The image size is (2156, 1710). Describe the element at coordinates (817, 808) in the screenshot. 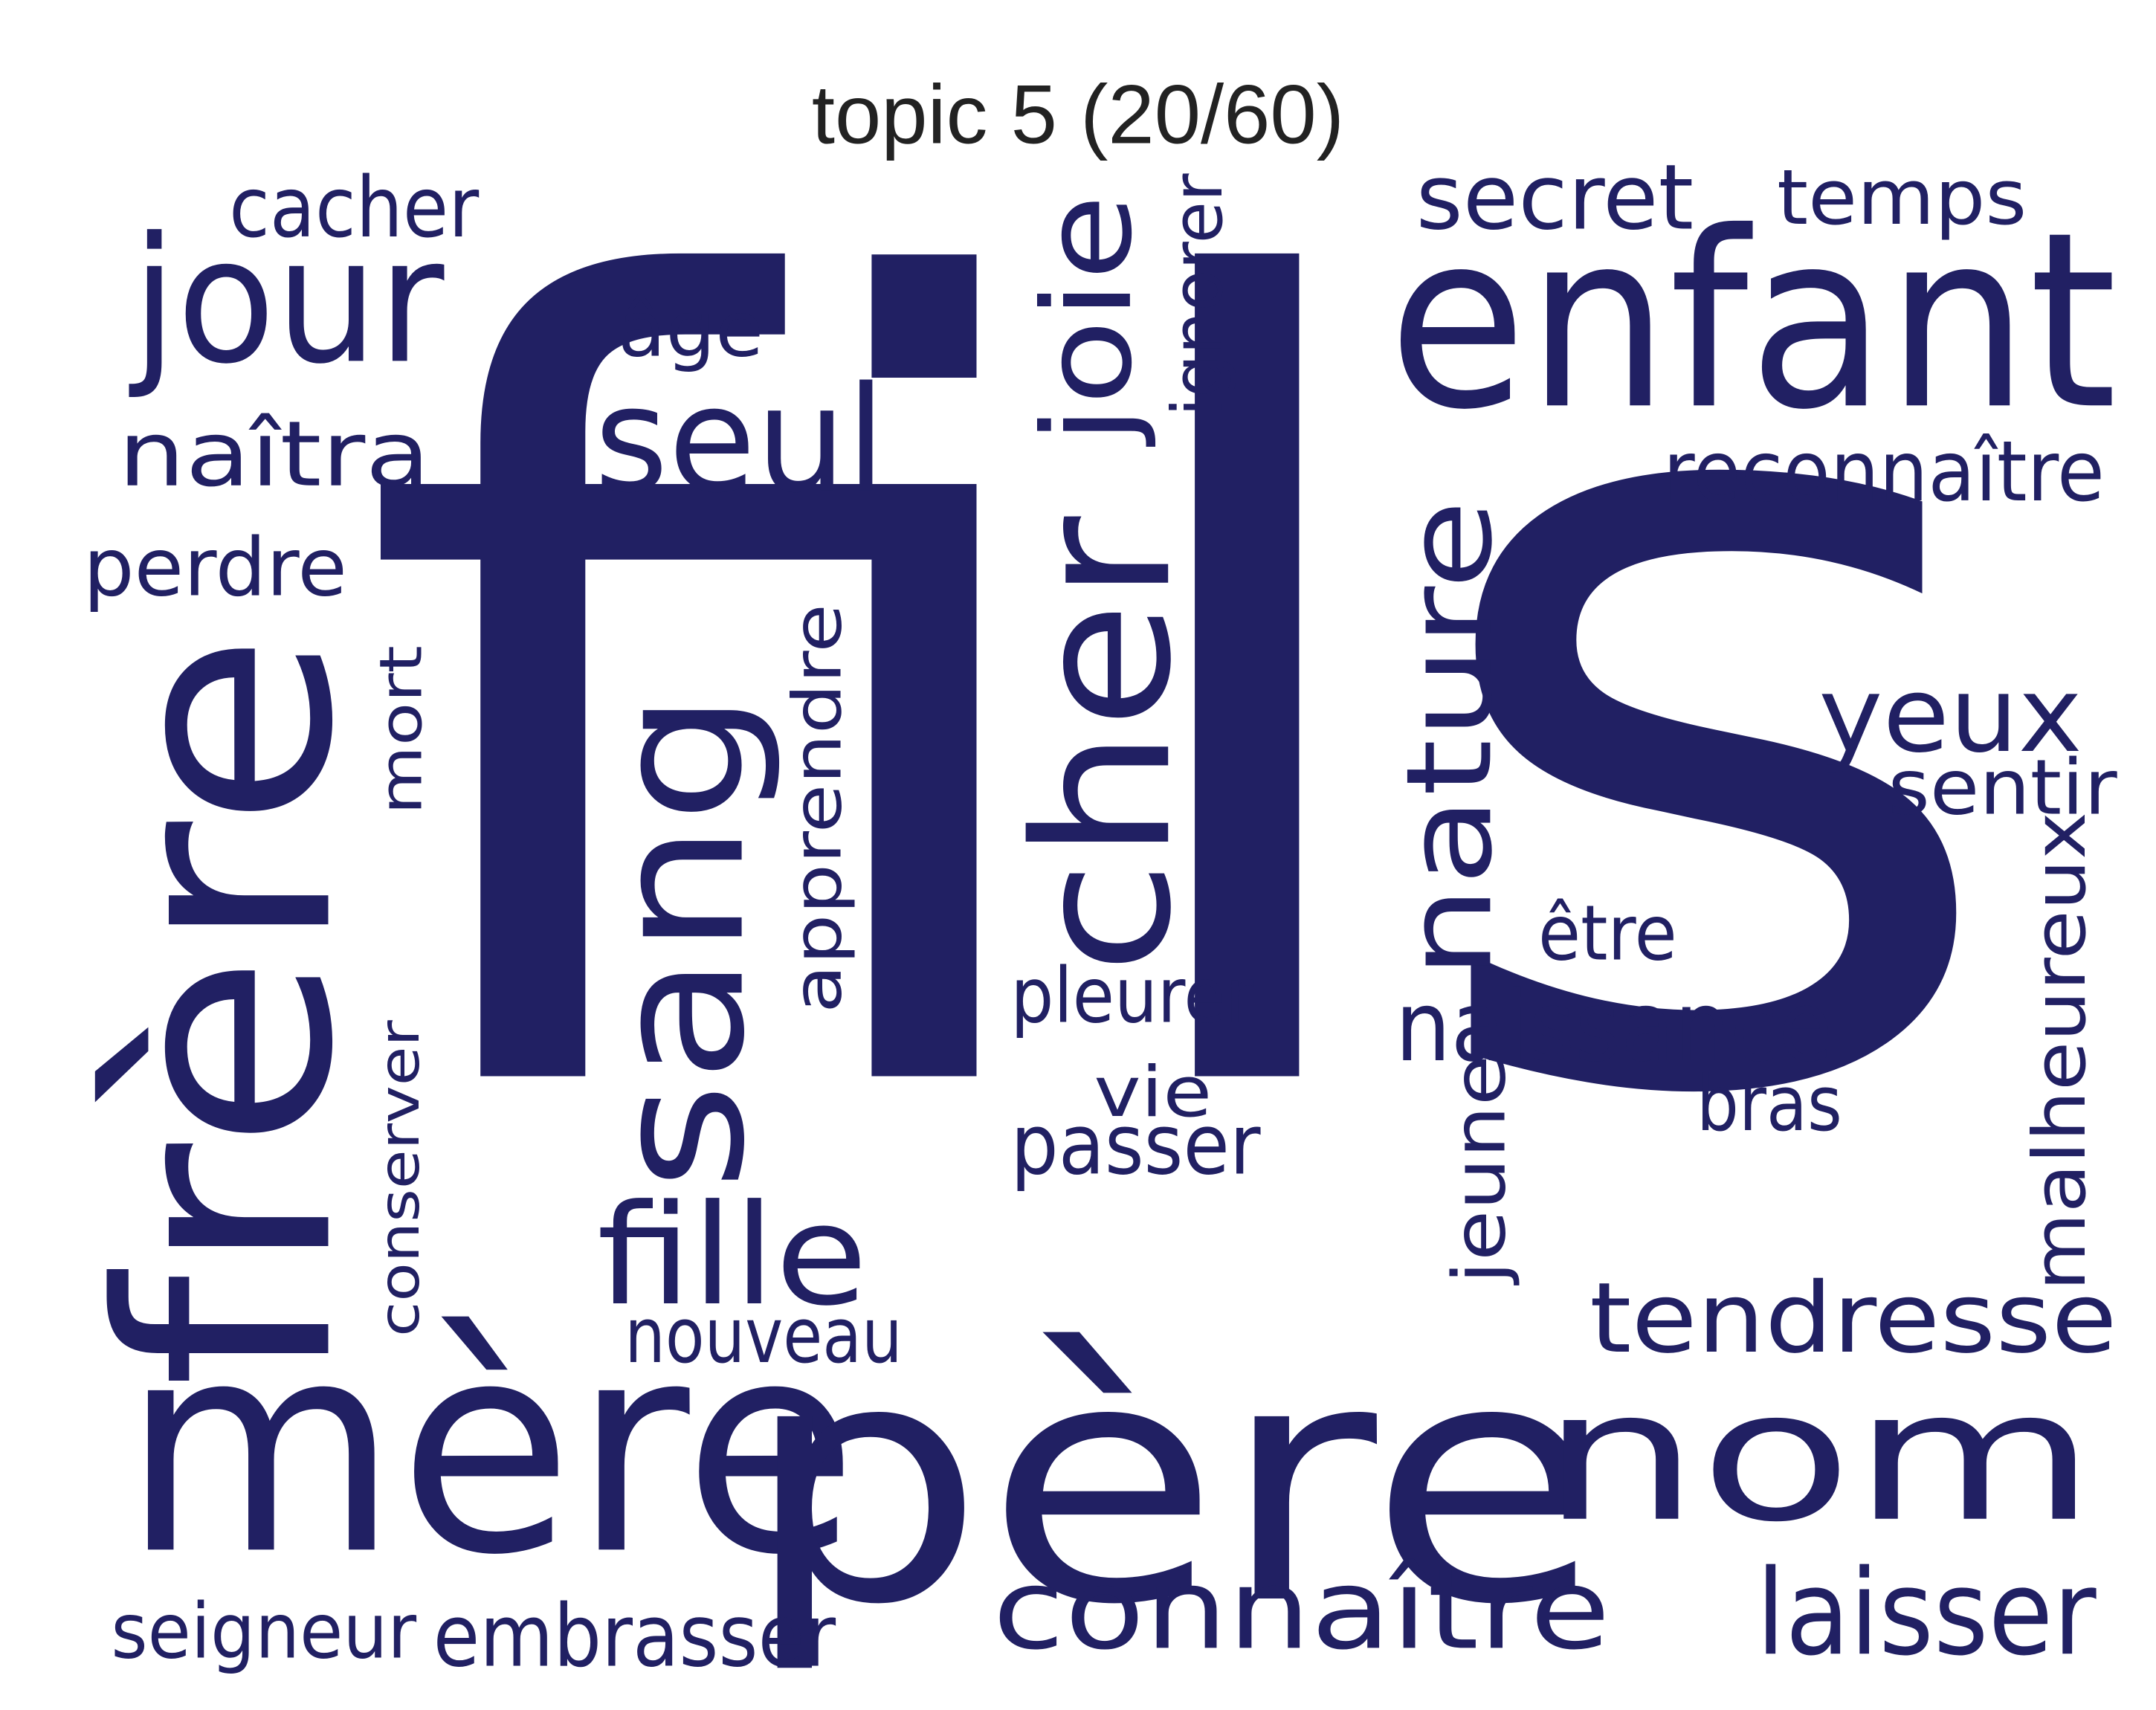

I see `word-apprendre: apprendre` at that location.